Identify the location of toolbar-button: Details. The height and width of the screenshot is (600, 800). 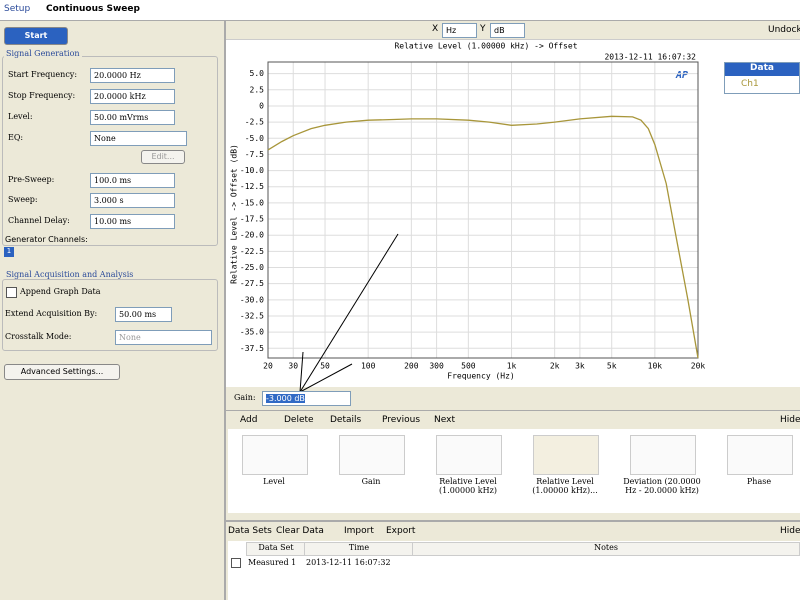
(346, 420).